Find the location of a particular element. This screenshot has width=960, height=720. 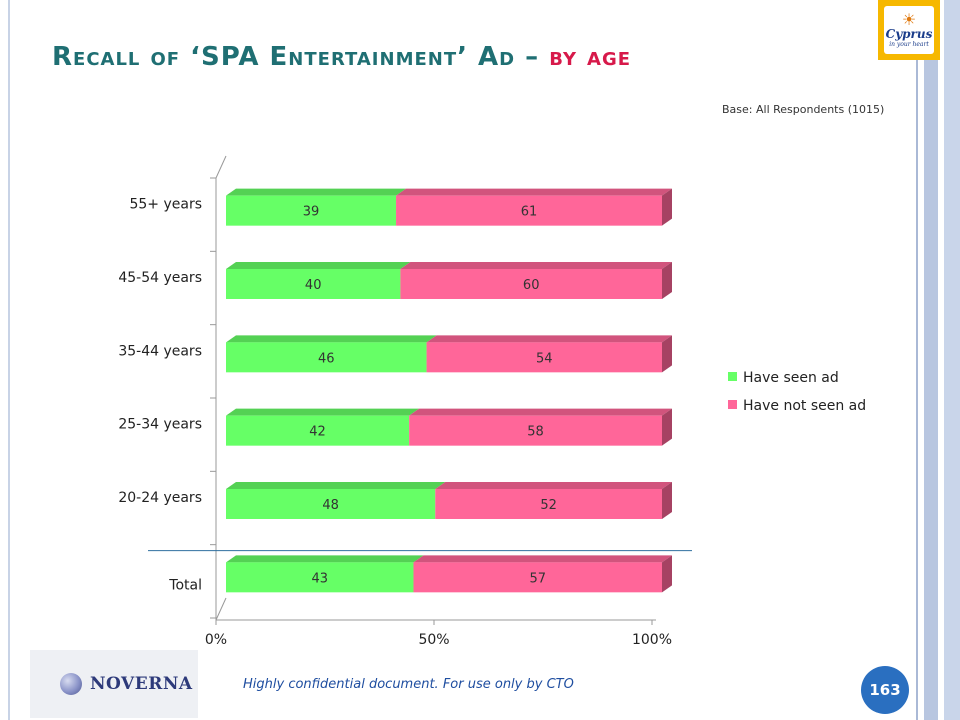

frame-right-band is located at coordinates (931, 360).